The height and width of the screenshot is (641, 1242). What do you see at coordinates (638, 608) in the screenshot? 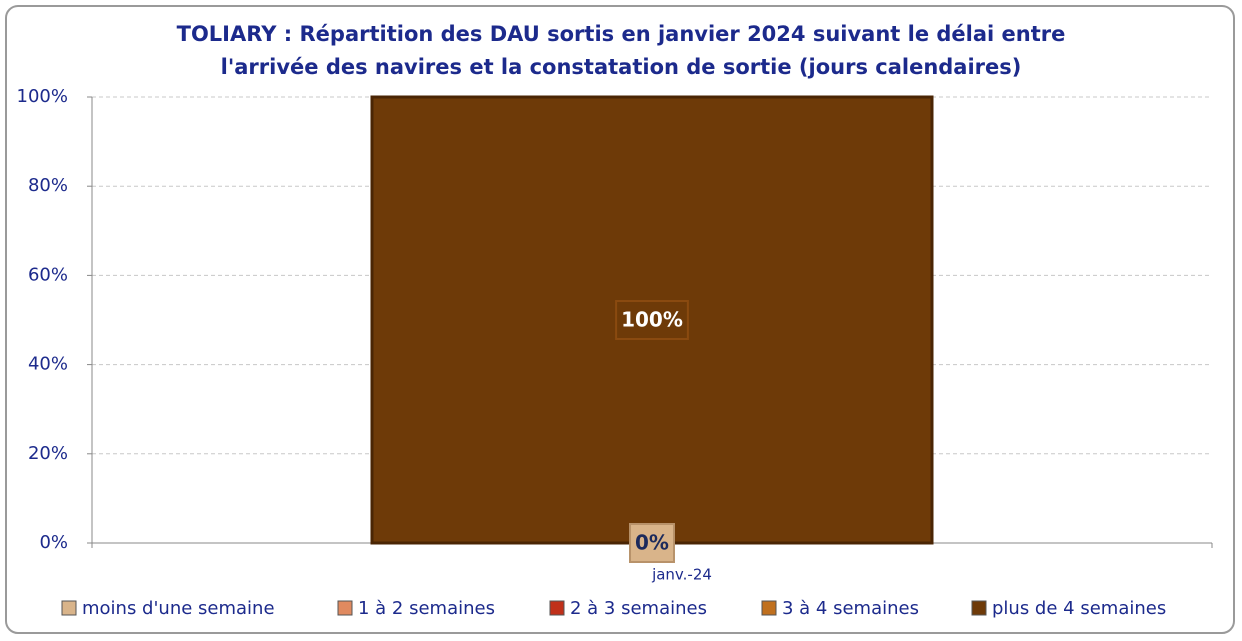
I see `legend-label: 2 à 3 semaines` at bounding box center [638, 608].